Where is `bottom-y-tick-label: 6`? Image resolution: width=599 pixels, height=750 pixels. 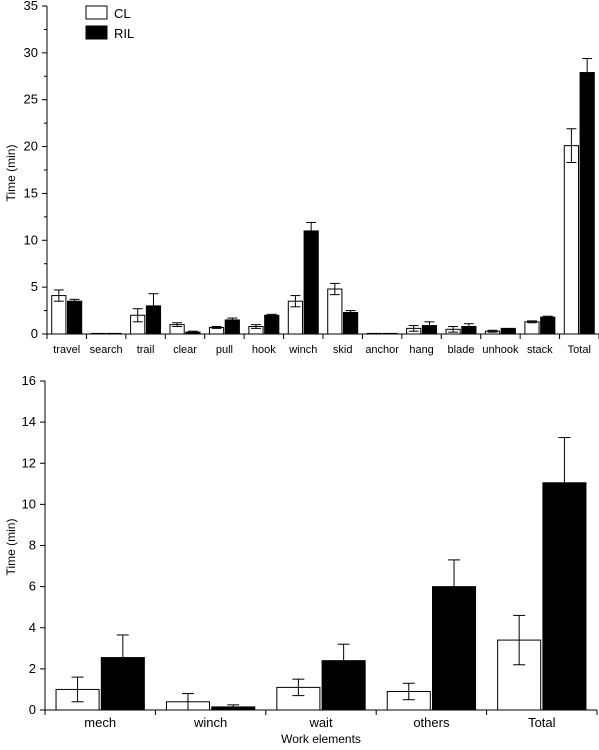
bottom-y-tick-label: 6 is located at coordinates (32, 586).